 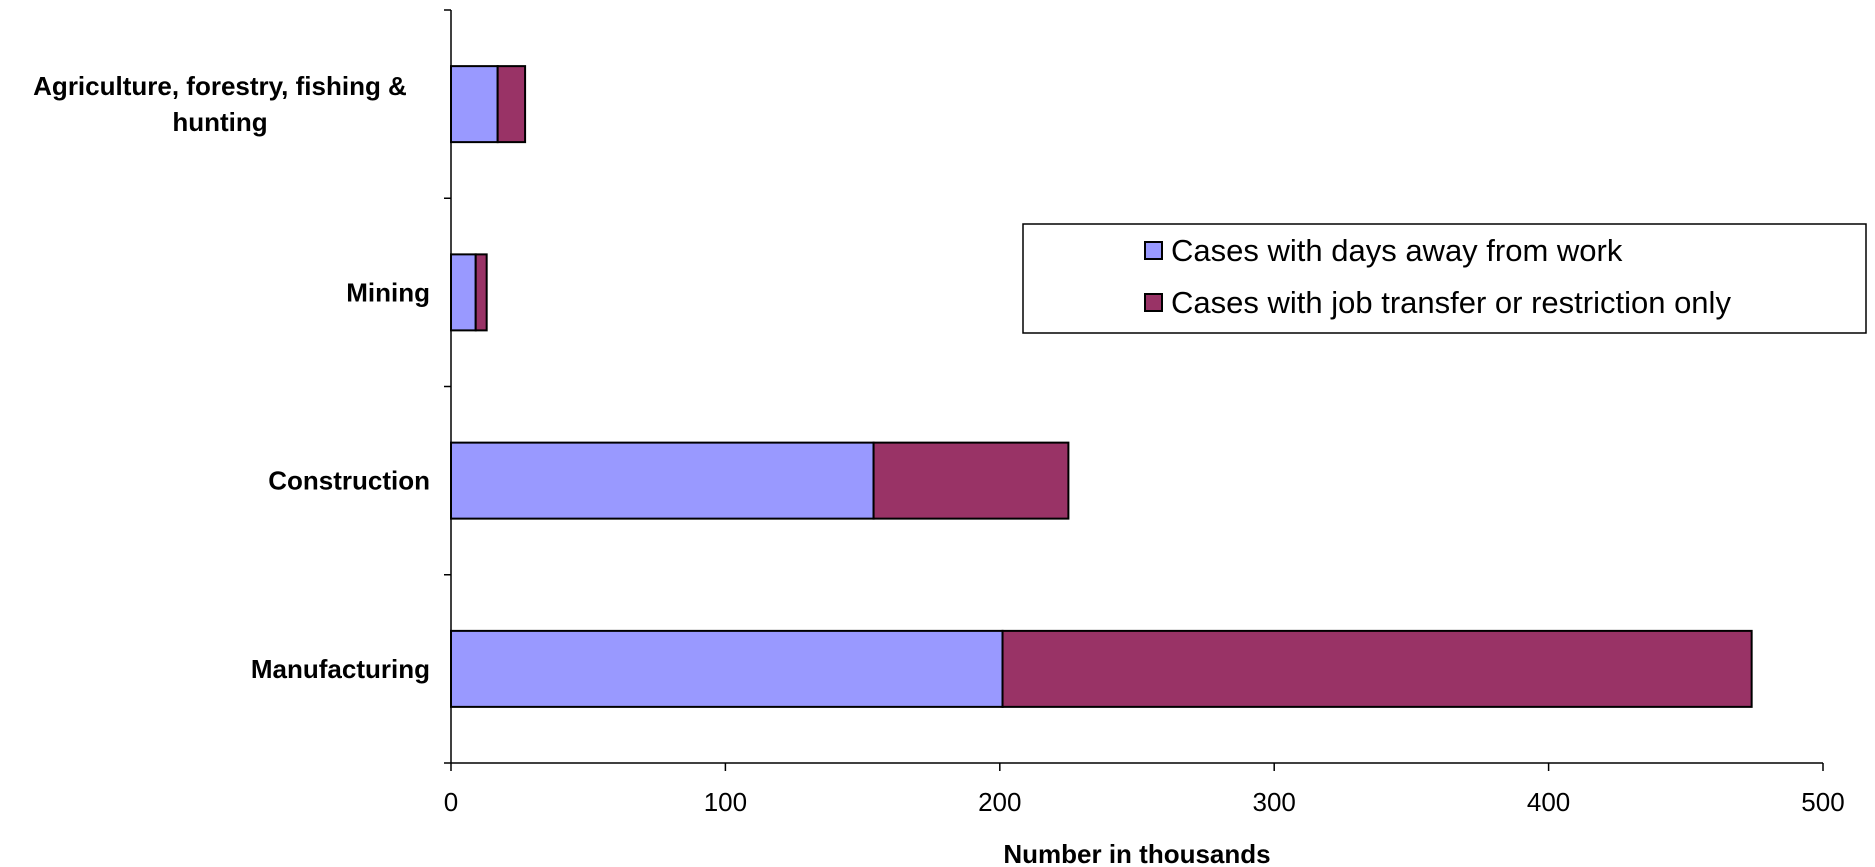 I want to click on category-label-line: Construction, so click(x=349, y=481).